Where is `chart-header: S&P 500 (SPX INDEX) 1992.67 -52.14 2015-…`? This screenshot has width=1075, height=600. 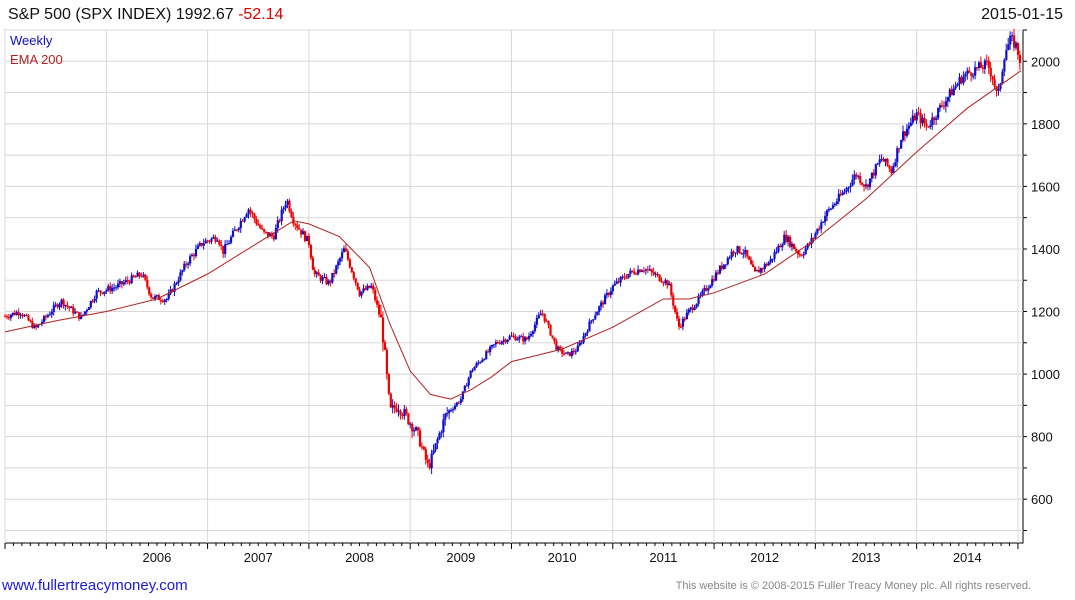 chart-header: S&P 500 (SPX INDEX) 1992.67 -52.14 2015-… is located at coordinates (537, 15).